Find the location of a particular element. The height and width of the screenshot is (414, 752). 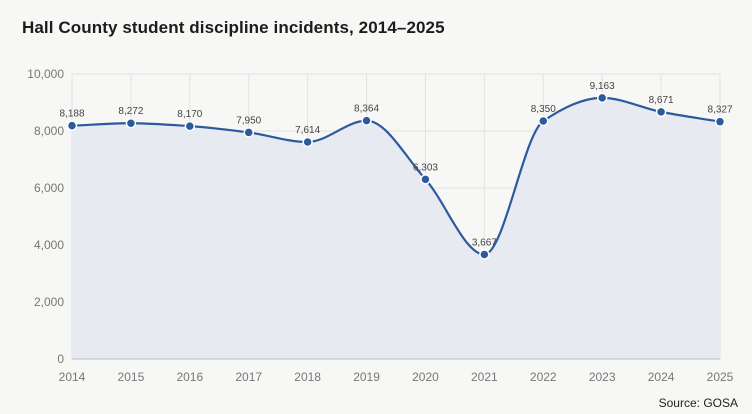

data-label: 3,667 is located at coordinates (484, 242).